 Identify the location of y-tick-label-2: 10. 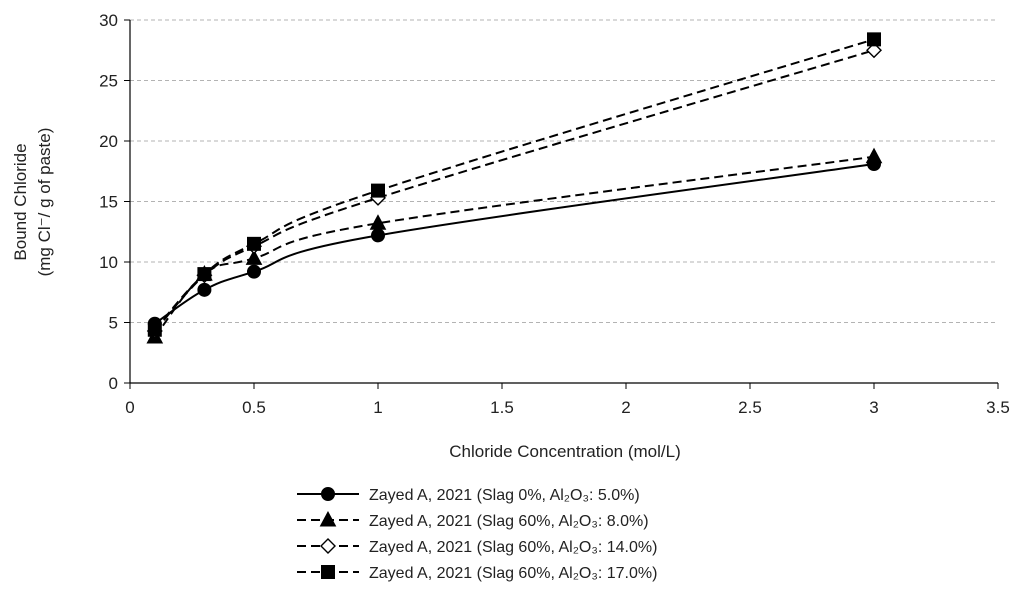
(108, 262).